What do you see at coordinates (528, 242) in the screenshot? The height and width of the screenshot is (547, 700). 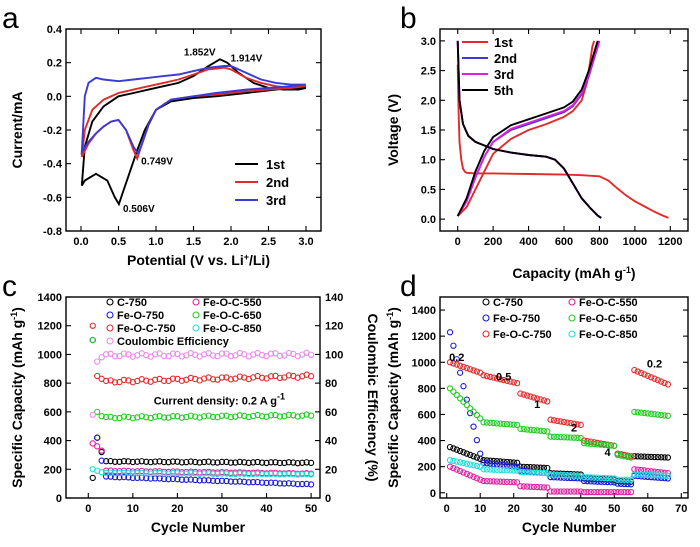 I see `panel-b-xtick-label: 400` at bounding box center [528, 242].